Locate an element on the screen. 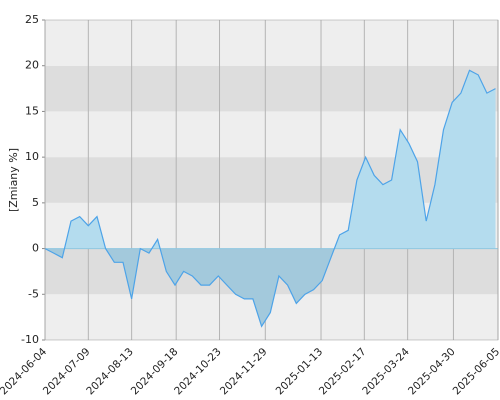 Image resolution: width=500 pixels, height=400 pixels. x-tick-label: 2025-03-24 is located at coordinates (386, 372).